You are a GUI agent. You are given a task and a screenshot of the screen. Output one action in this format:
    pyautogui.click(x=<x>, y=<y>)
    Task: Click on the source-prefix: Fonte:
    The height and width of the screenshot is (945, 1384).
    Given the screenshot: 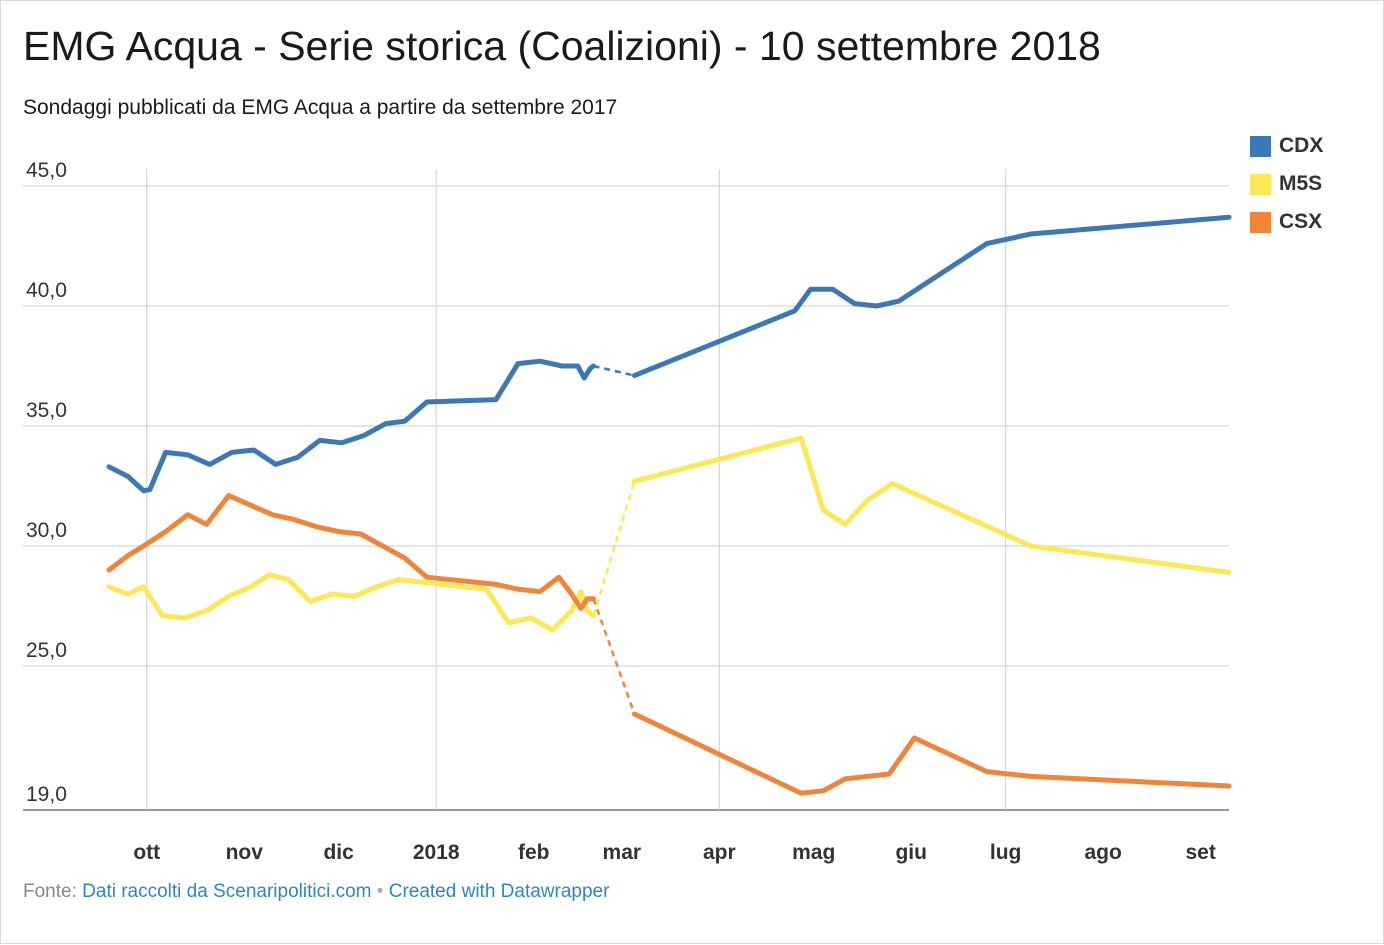 What is the action you would take?
    pyautogui.click(x=50, y=891)
    